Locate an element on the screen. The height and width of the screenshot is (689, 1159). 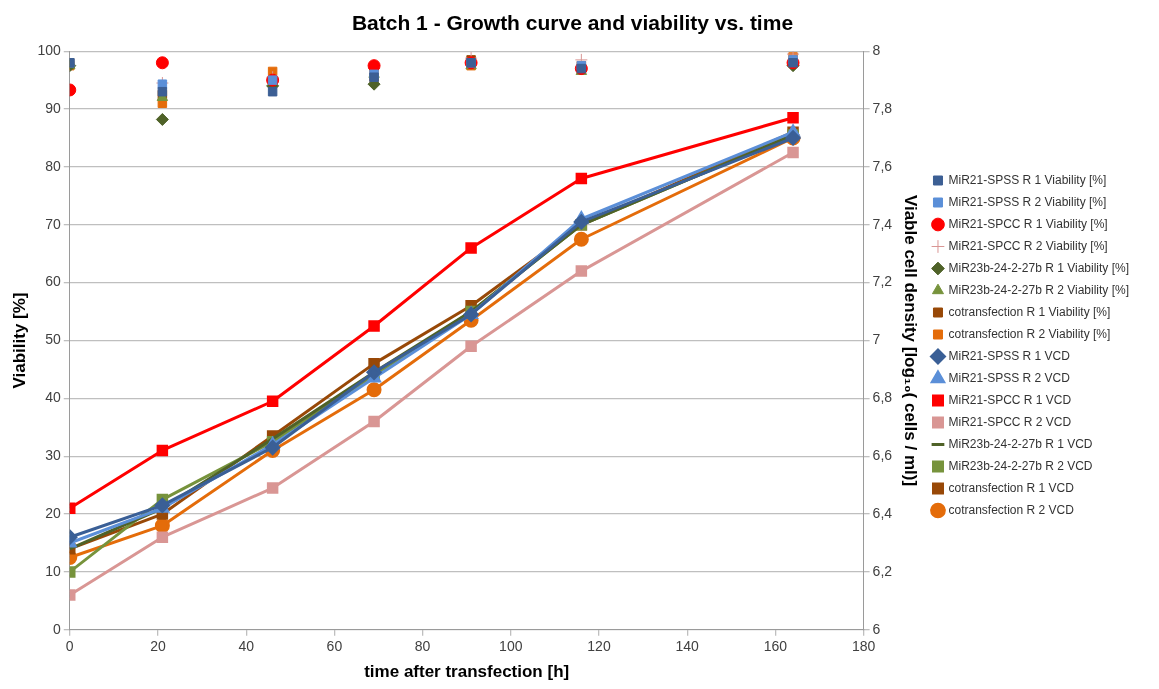
legend-label: cotransfection R 1 Viability [%] is located at coordinates (1029, 311).